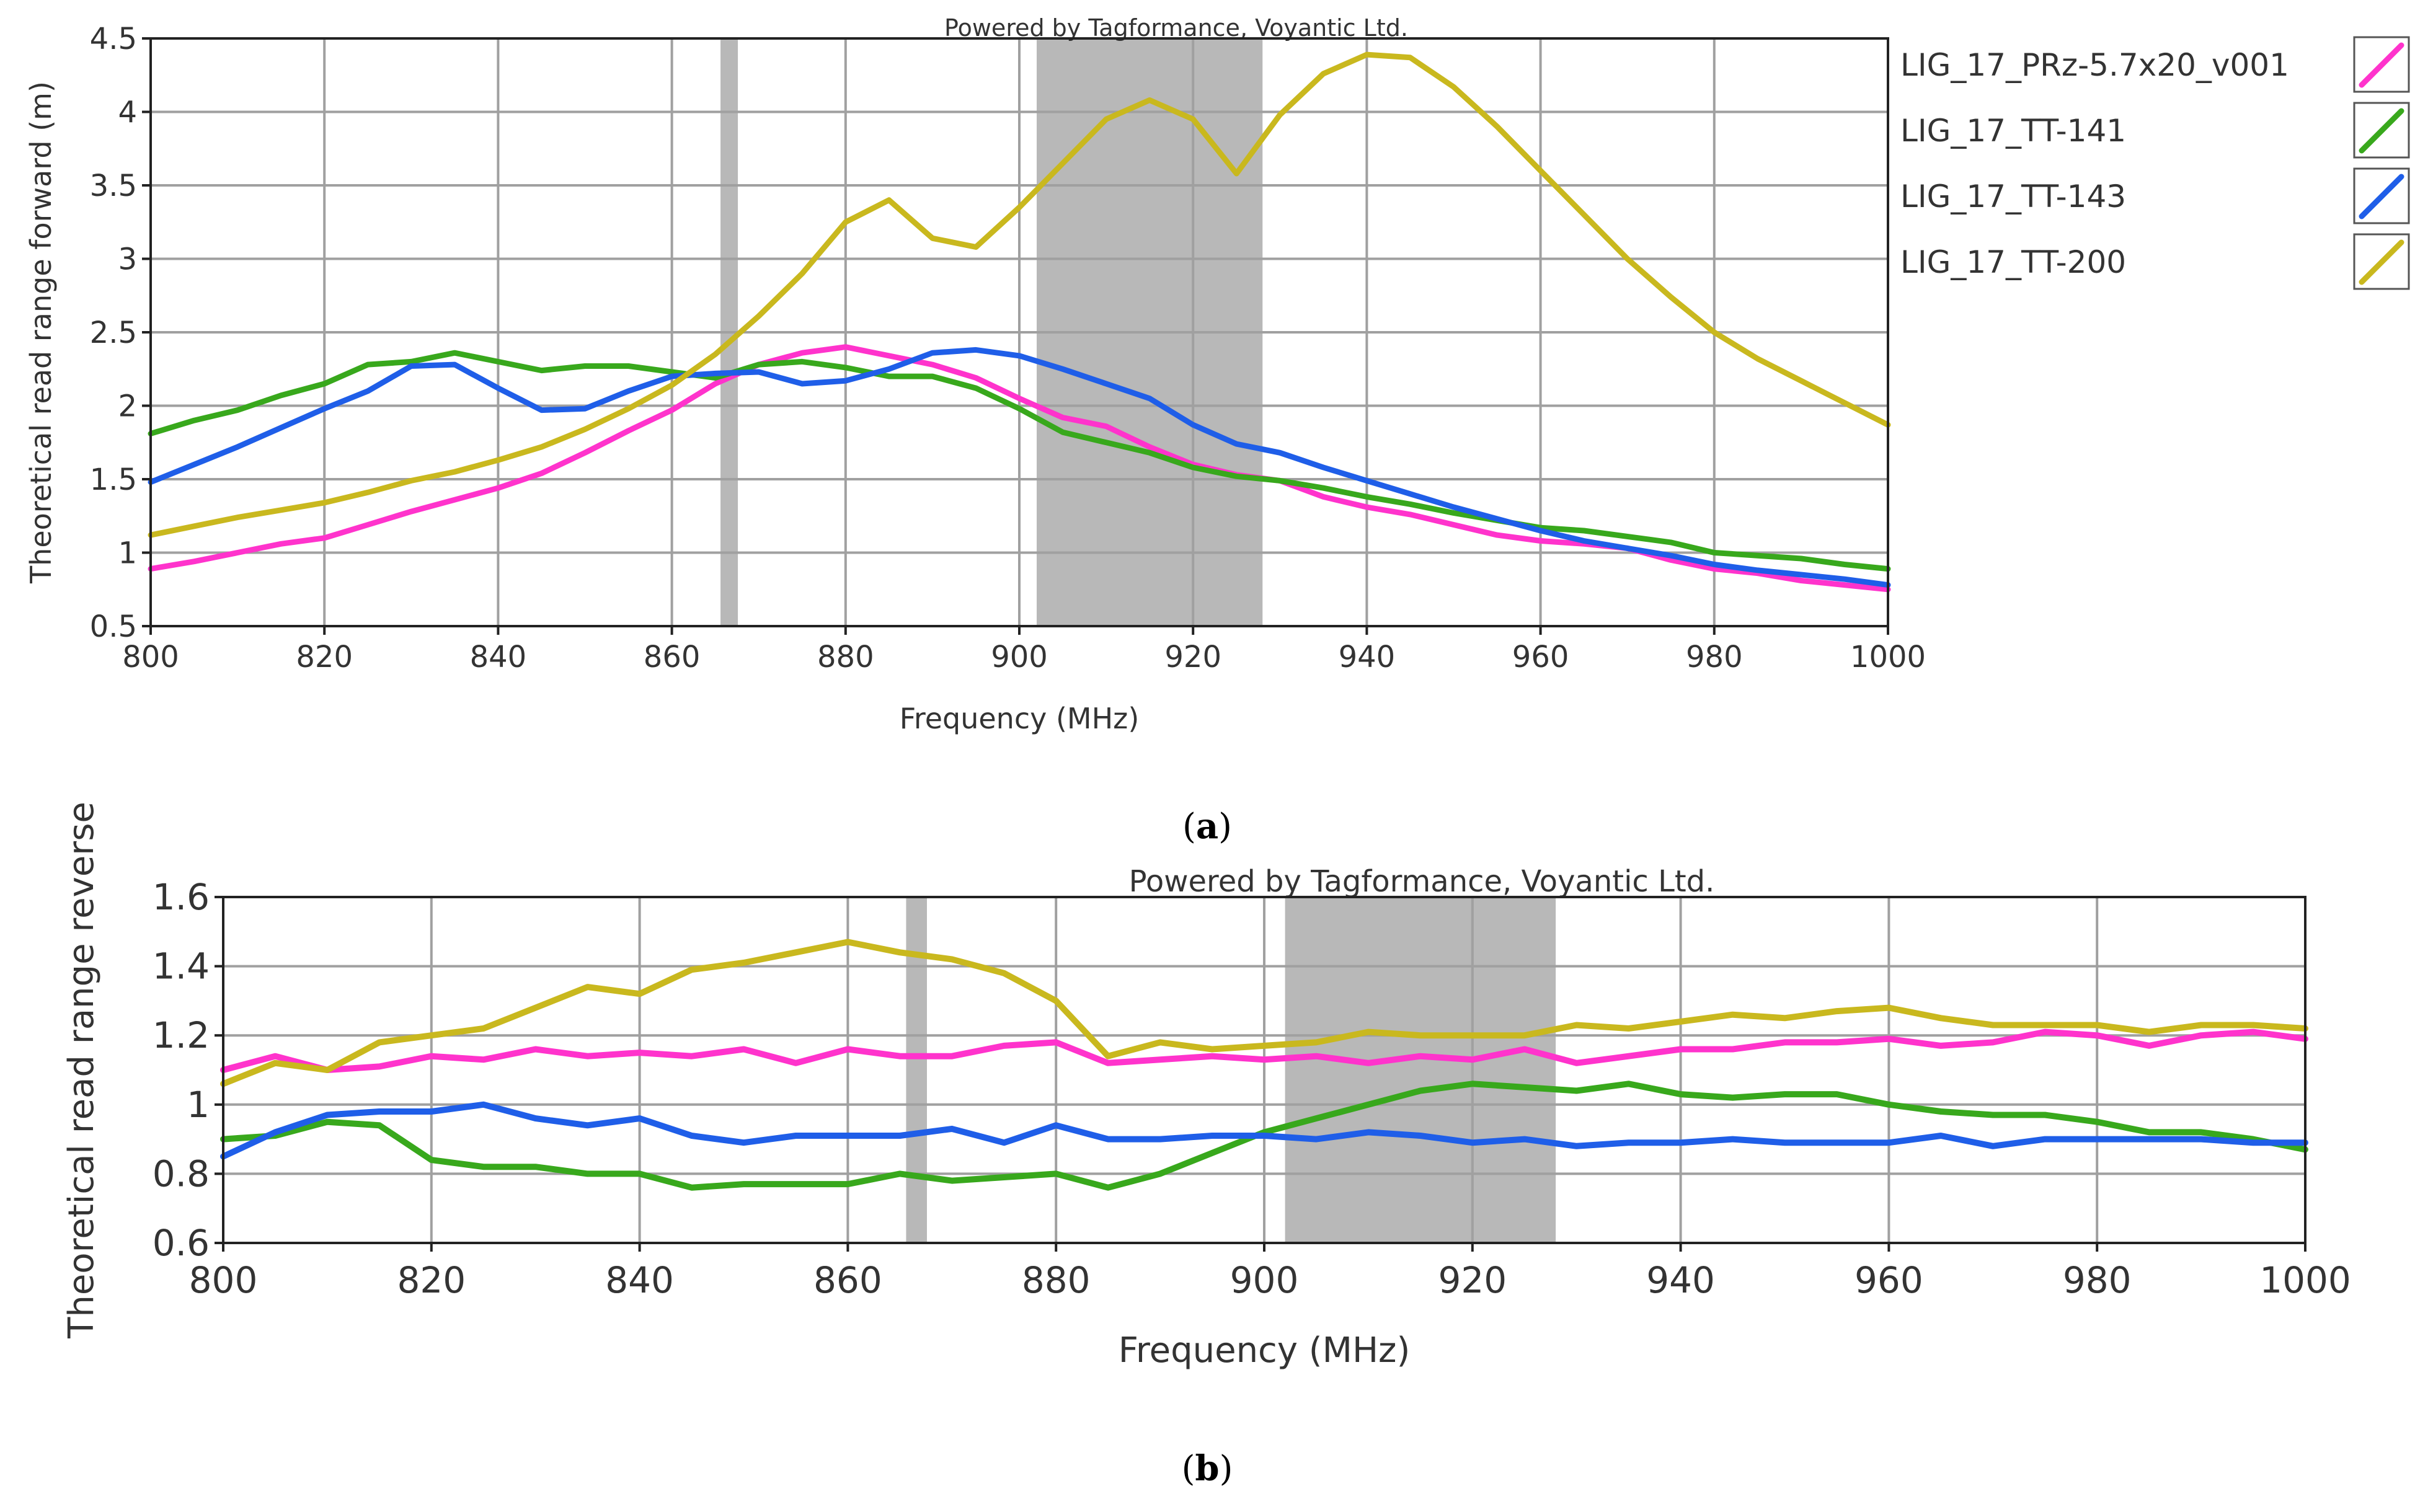  I want to click on legend-label-3: LIG_17_TT-143, so click(2013, 196).